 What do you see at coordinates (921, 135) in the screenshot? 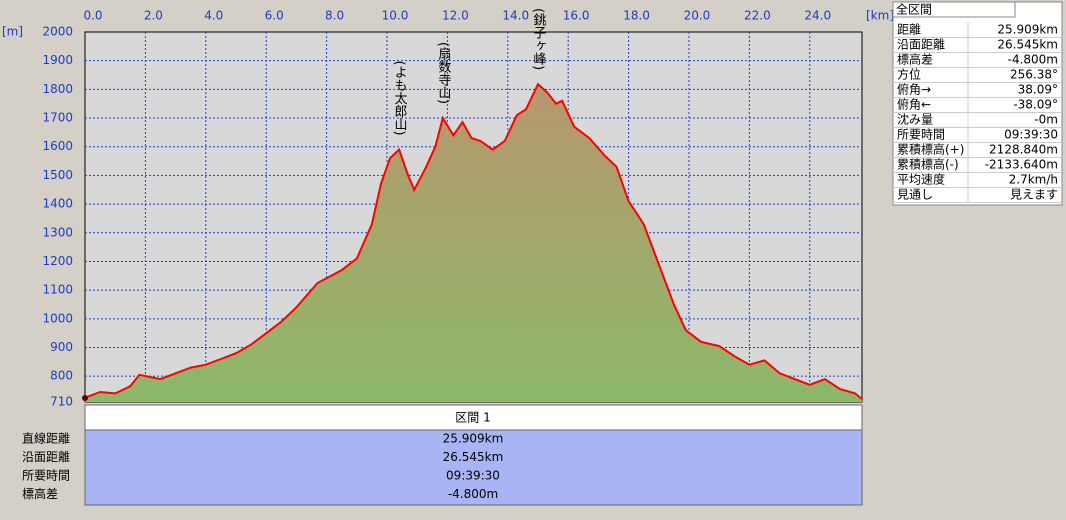
I see `summary-key: 所要時間` at bounding box center [921, 135].